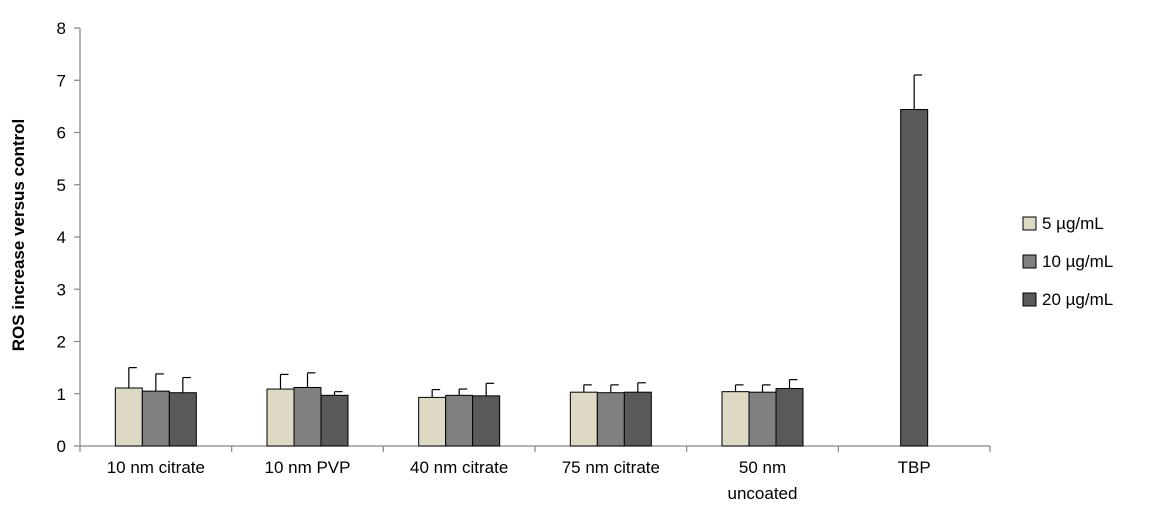  Describe the element at coordinates (459, 467) in the screenshot. I see `x-tick-label: 40 nm citrate` at that location.